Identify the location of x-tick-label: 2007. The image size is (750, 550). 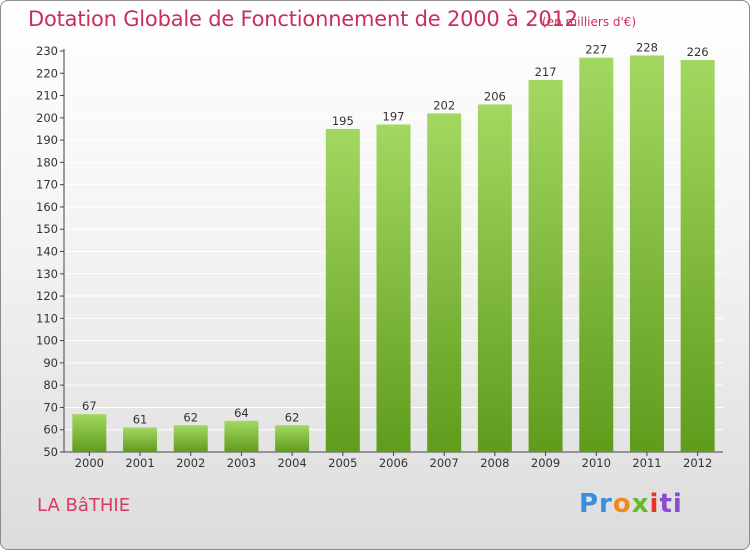
(444, 463).